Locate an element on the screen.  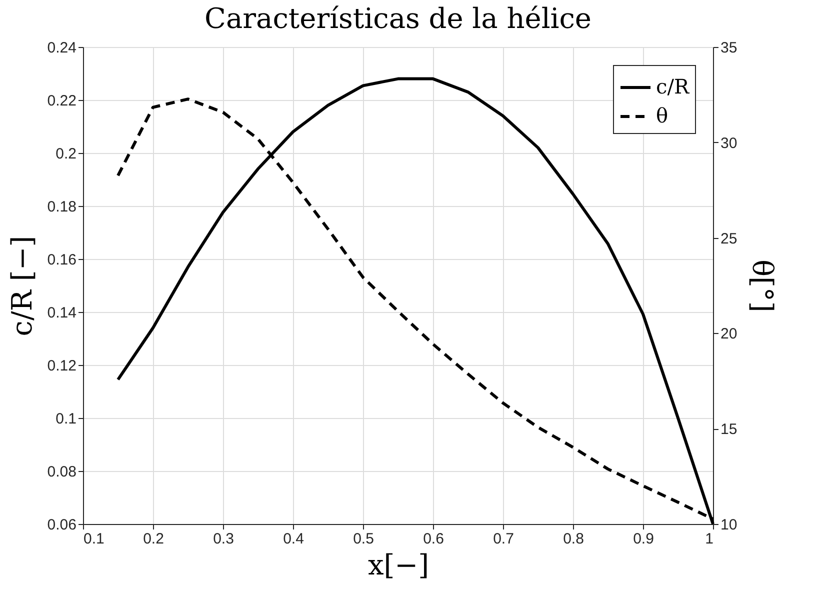
x-tick-label: 0.4 is located at coordinates (293, 539).